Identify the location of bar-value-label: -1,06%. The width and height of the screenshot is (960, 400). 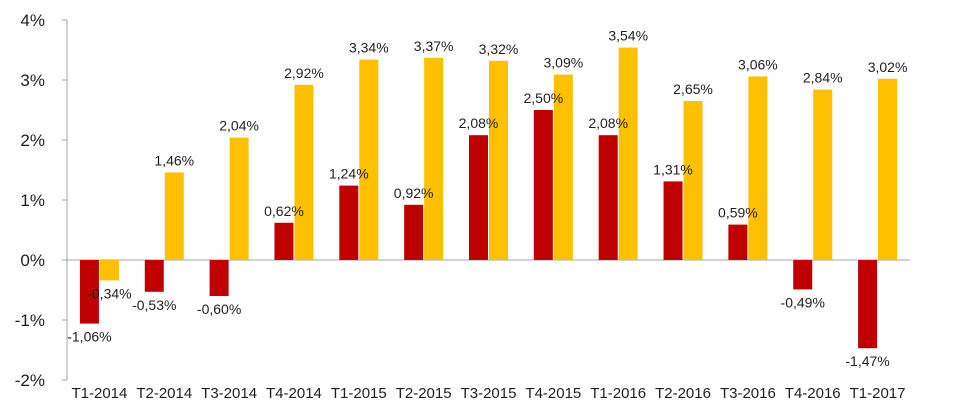
(89, 337).